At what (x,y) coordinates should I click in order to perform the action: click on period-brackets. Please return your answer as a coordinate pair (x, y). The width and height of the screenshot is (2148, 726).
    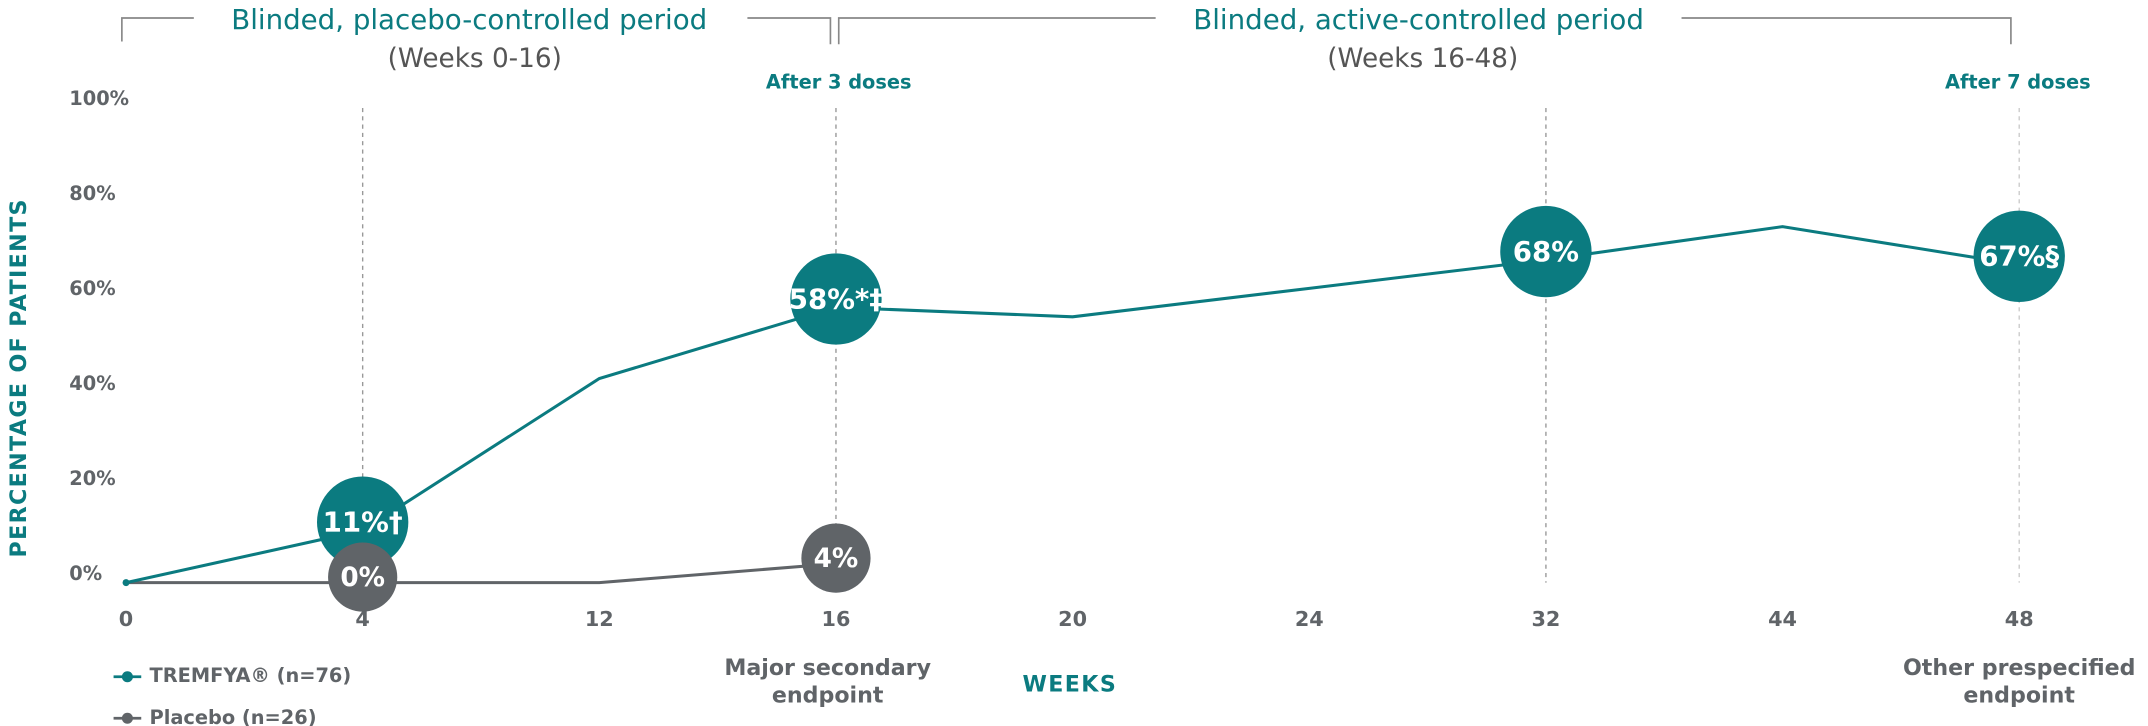
    Looking at the image, I should click on (1066, 31).